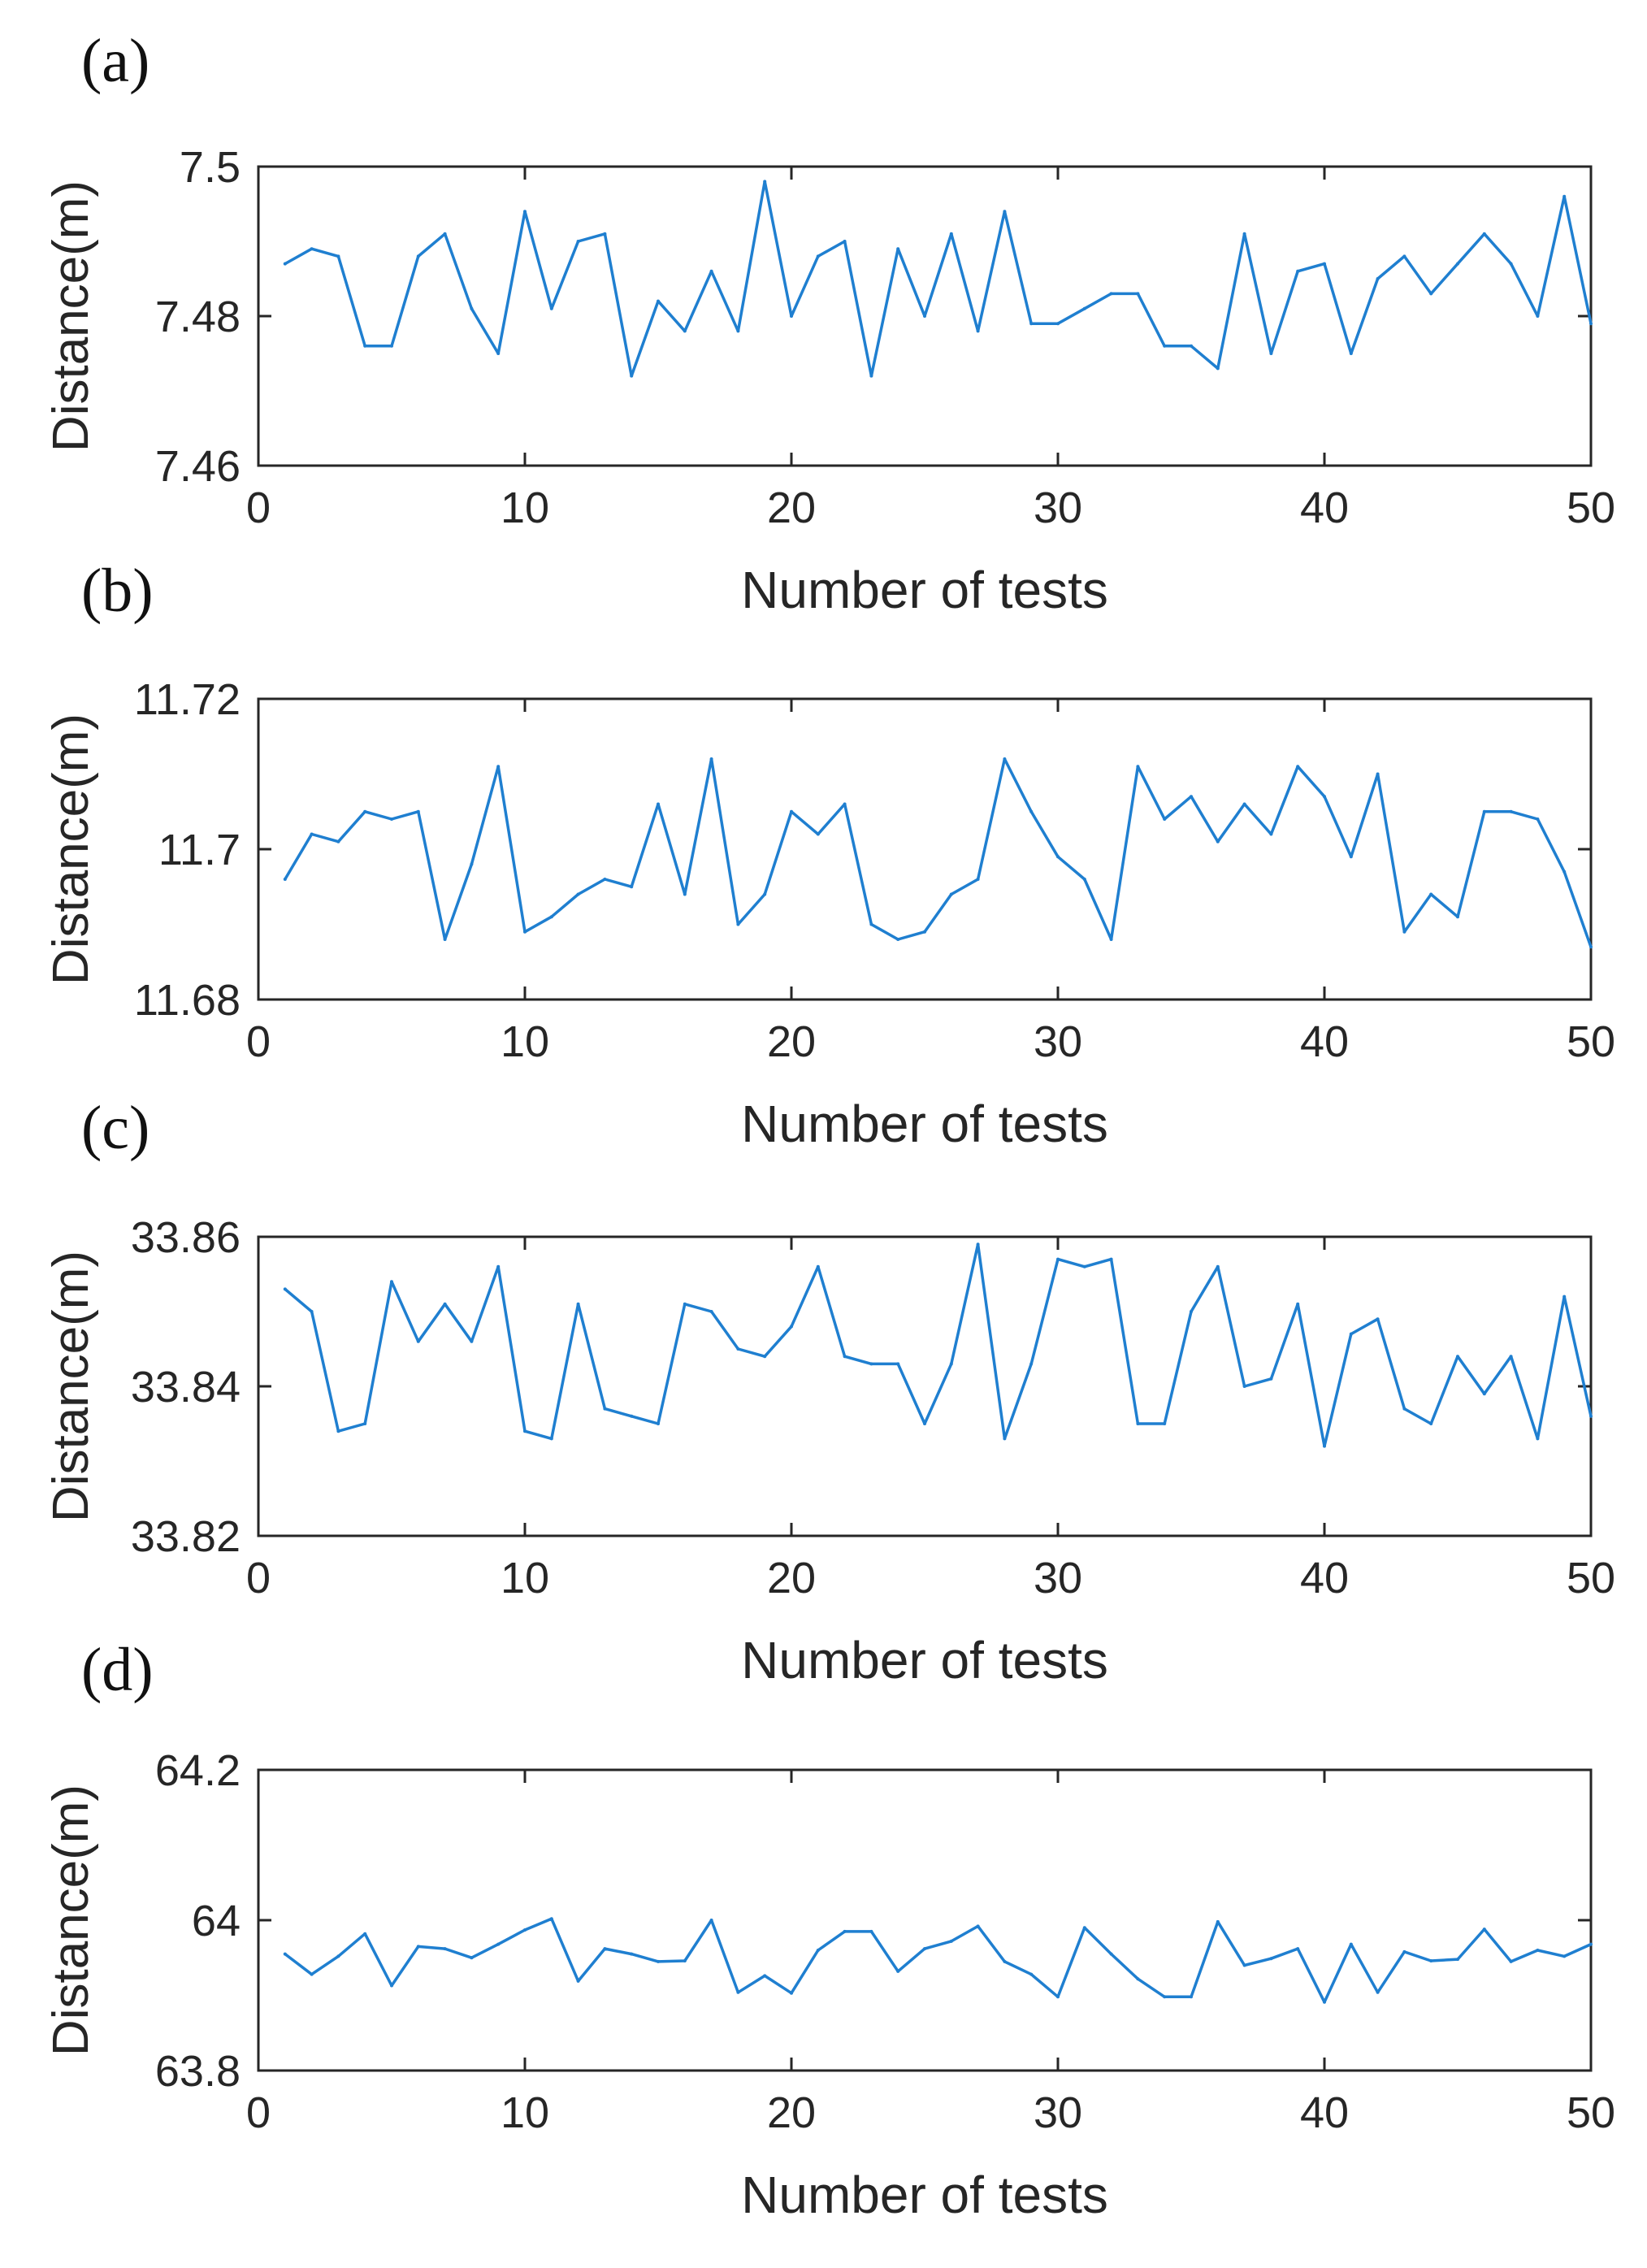 This screenshot has width=1647, height=2268. What do you see at coordinates (938, 279) in the screenshot?
I see `data-series-line` at bounding box center [938, 279].